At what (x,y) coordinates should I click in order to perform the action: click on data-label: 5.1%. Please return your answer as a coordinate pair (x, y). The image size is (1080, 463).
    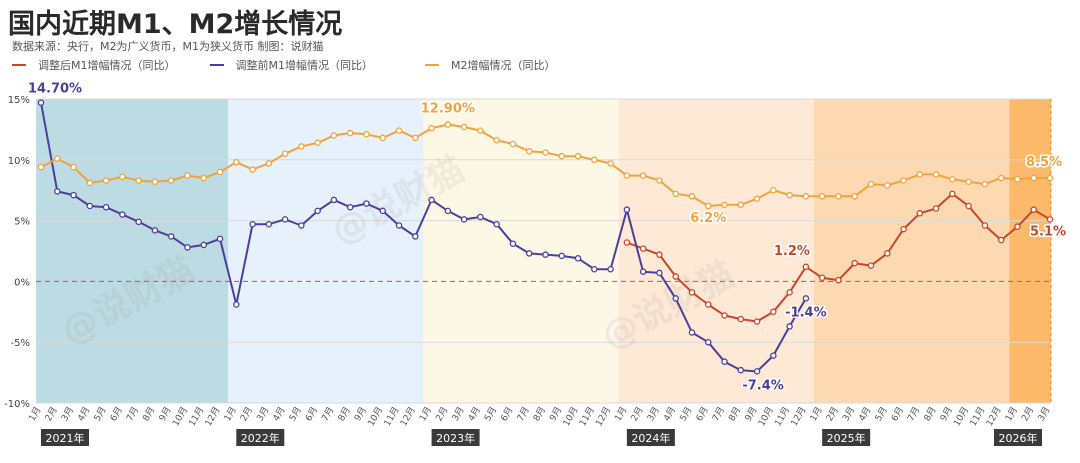
    Looking at the image, I should click on (1048, 231).